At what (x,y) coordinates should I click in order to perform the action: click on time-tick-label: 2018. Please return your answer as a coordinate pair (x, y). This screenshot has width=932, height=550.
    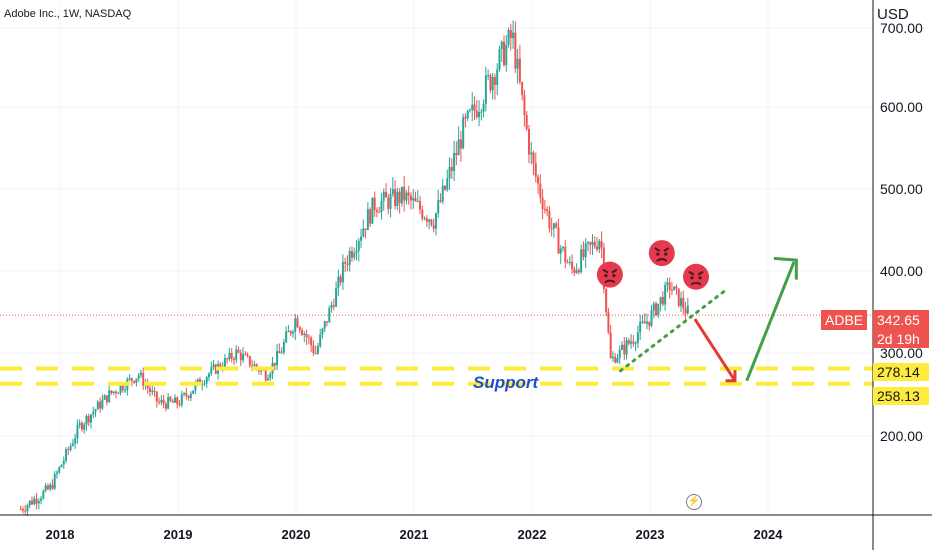
    Looking at the image, I should click on (60, 534).